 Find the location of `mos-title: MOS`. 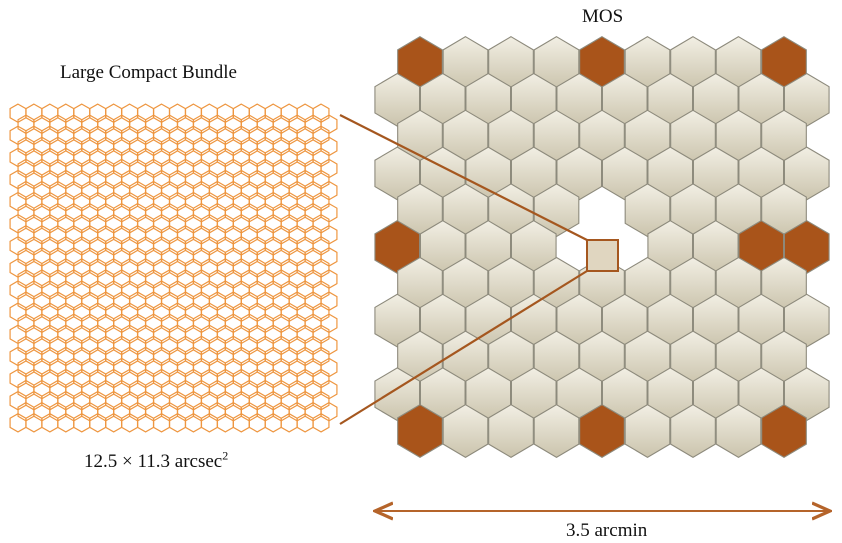

mos-title: MOS is located at coordinates (603, 16).